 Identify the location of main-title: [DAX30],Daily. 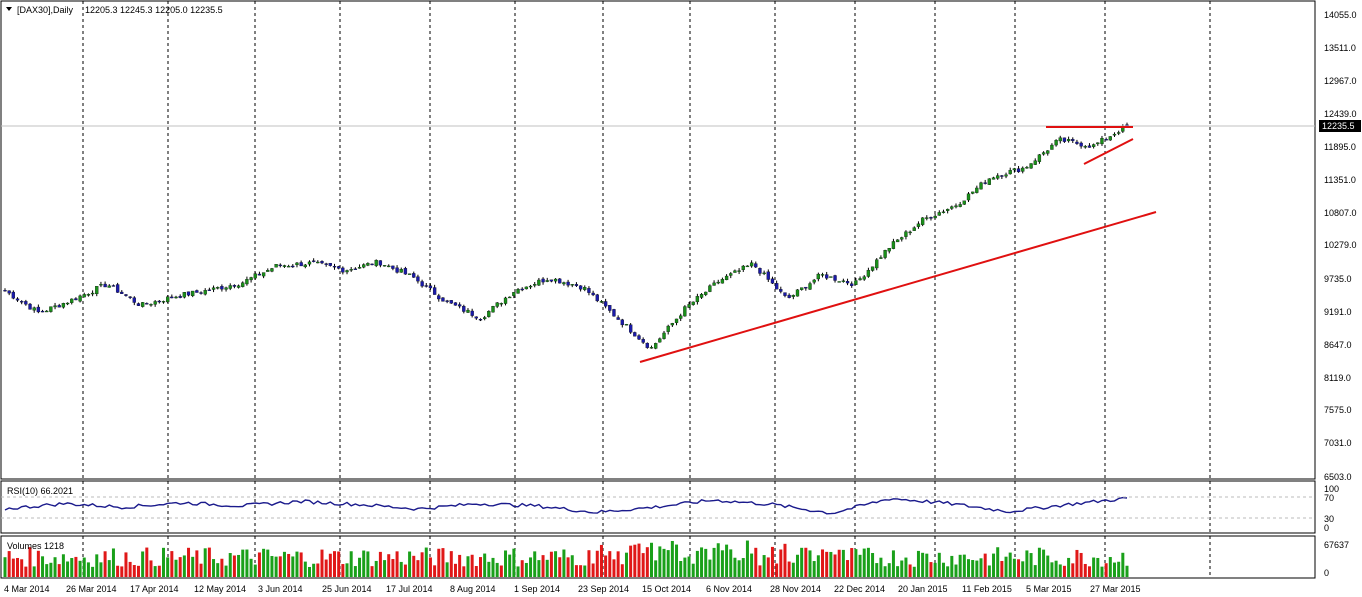
(45, 10).